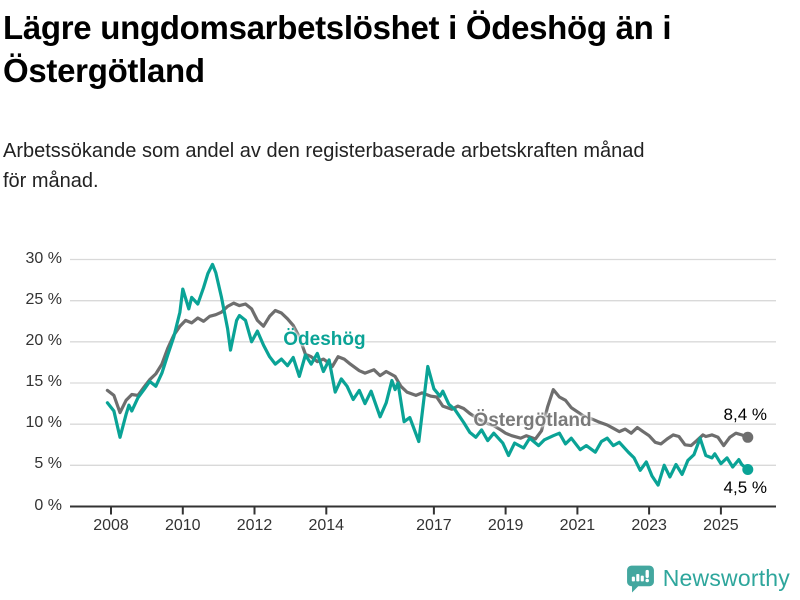  Describe the element at coordinates (745, 415) in the screenshot. I see `end-value-label-ostergotland: 8,4 %` at that location.